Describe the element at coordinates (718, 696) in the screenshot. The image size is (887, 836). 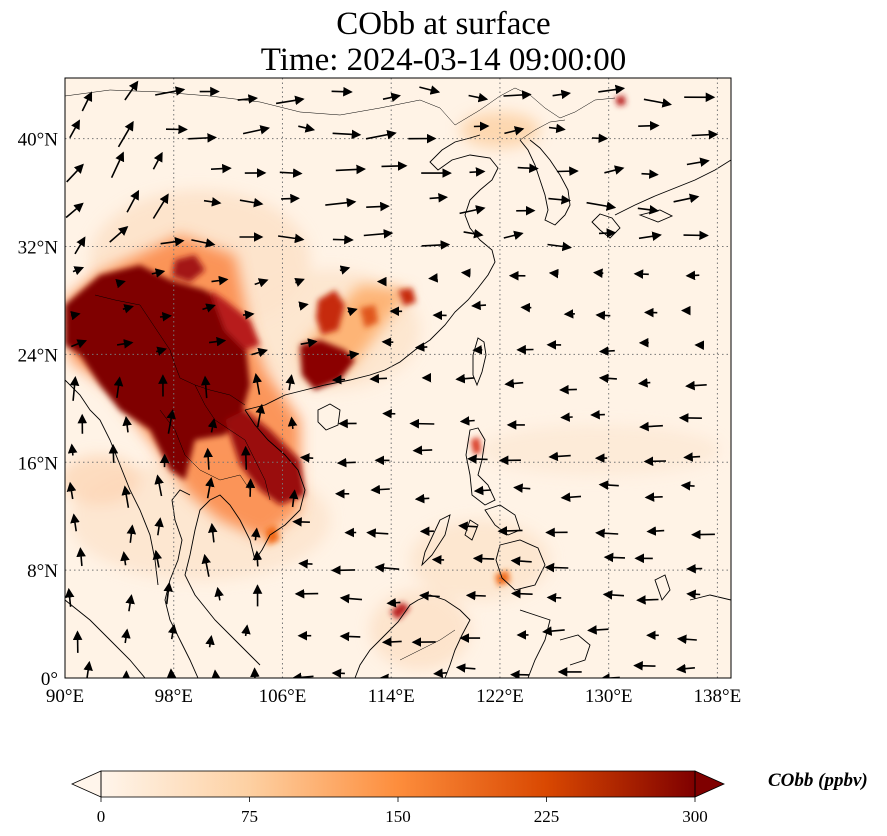
I see `lon-tick-label: 138°E` at that location.